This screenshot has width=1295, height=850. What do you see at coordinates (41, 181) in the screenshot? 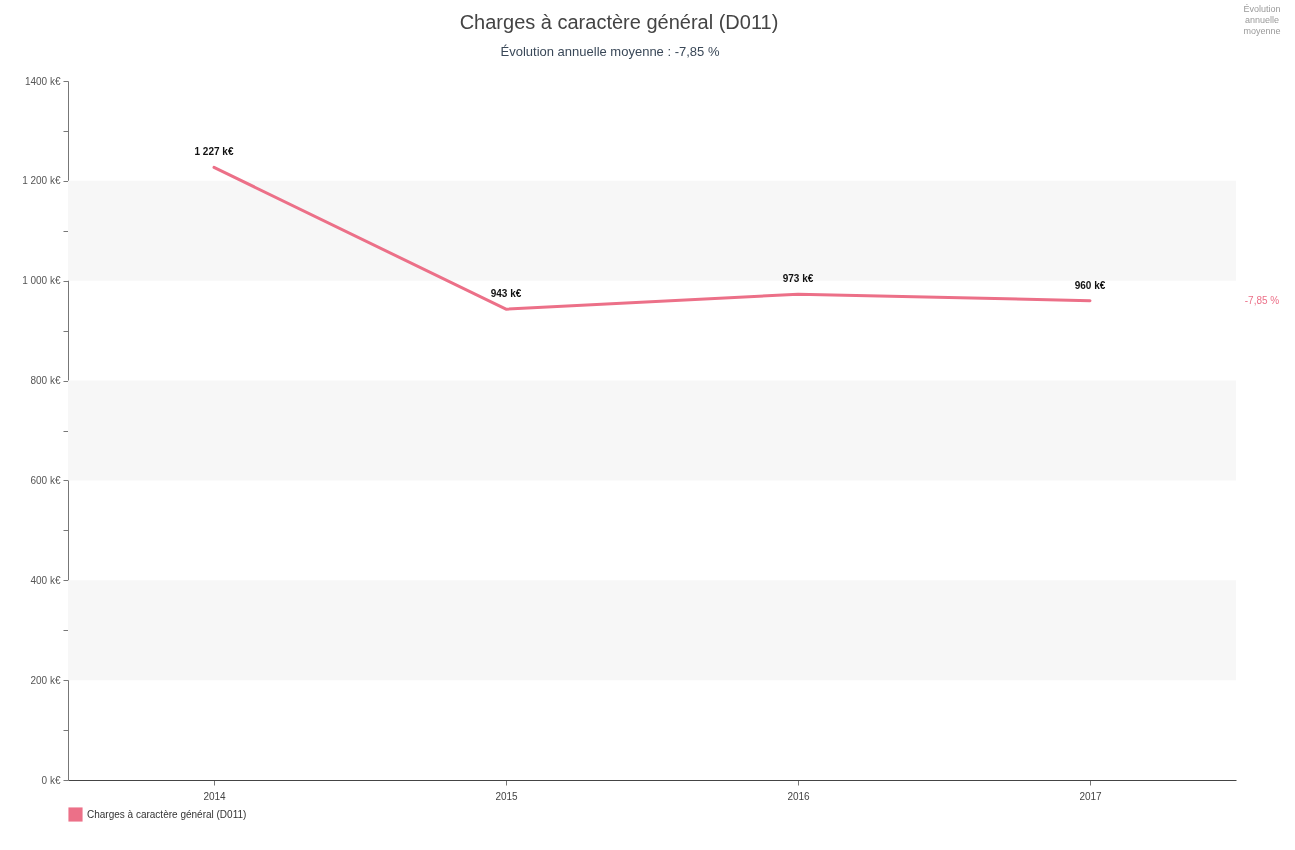
I see `y-tick-label: 1 200 k€` at bounding box center [41, 181].